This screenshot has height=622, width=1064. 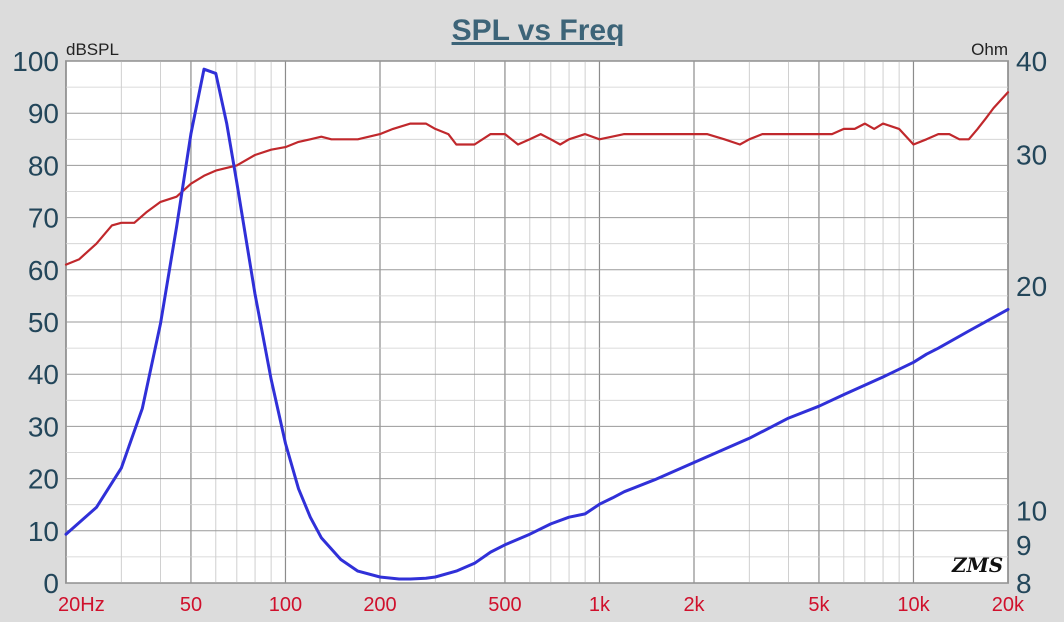 I want to click on y-left-tick-label: 40, so click(x=43, y=374).